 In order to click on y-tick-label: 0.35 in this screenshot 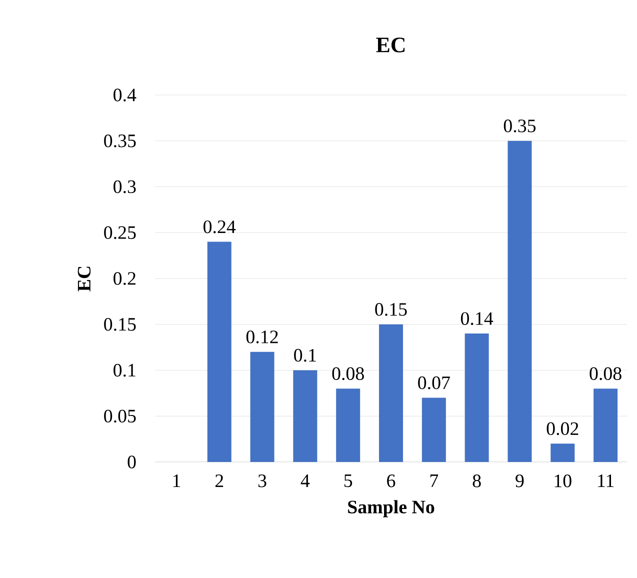, I will do `click(120, 141)`.